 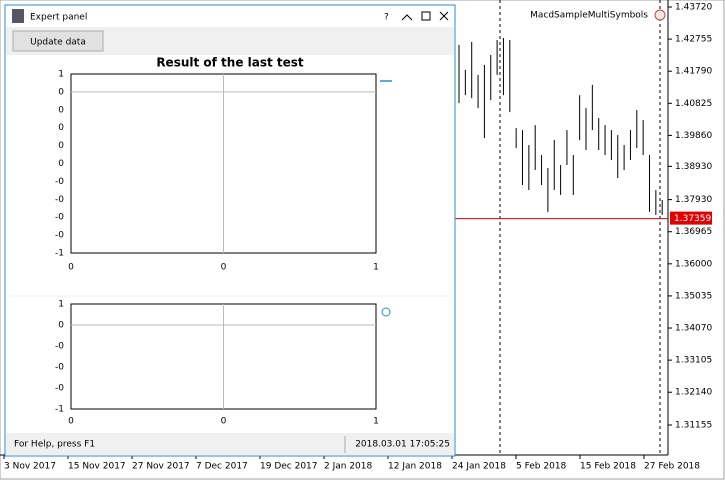 What do you see at coordinates (426, 16) in the screenshot?
I see `maximize-button` at bounding box center [426, 16].